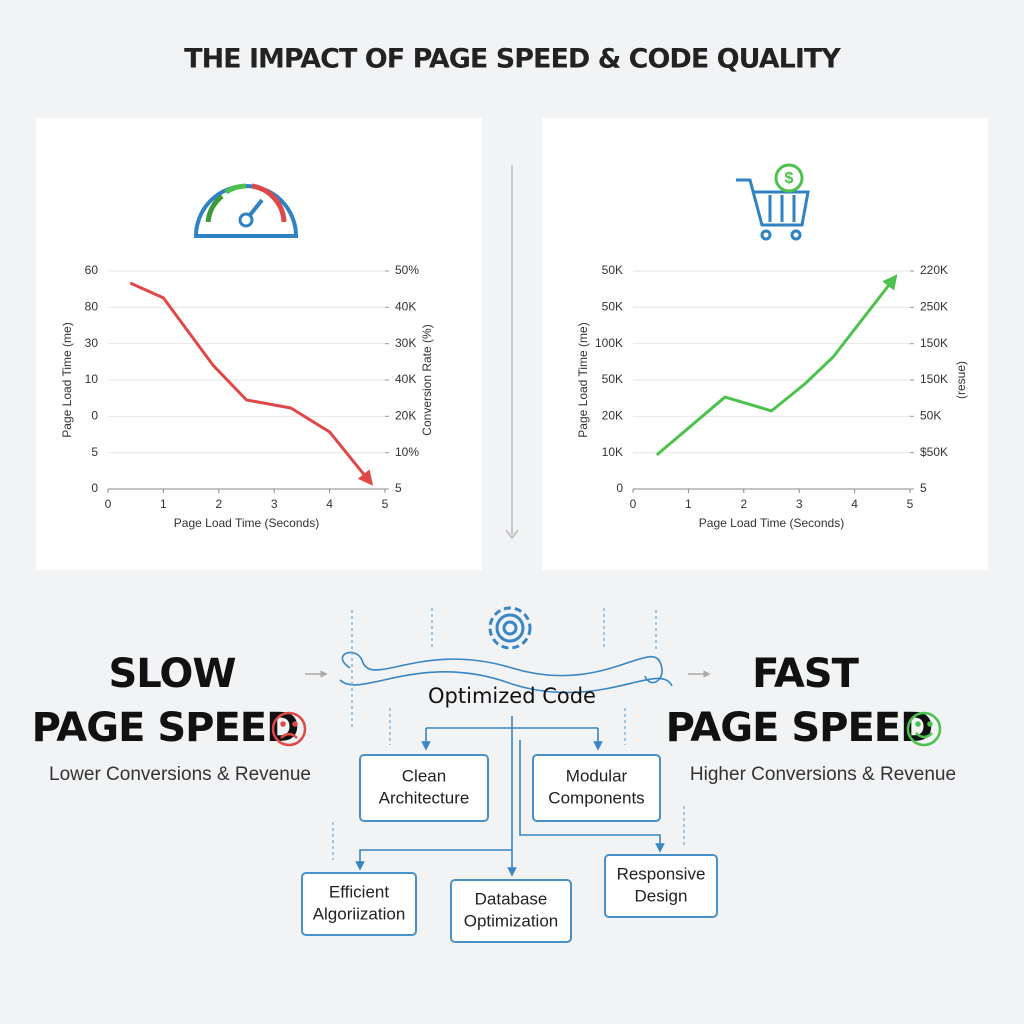  Describe the element at coordinates (823, 774) in the screenshot. I see `fast-subtitle: Higher Conversions & Revenue` at that location.